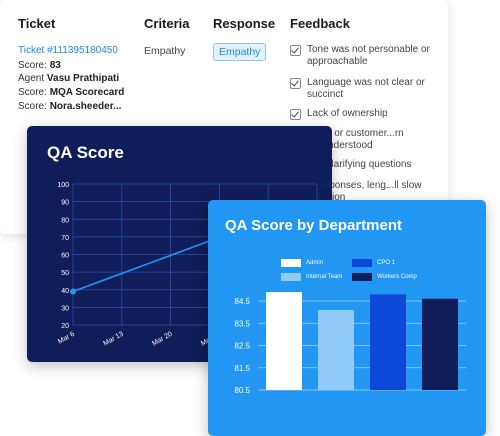 Image resolution: width=500 pixels, height=436 pixels. I want to click on bar-workers-comp, so click(440, 344).